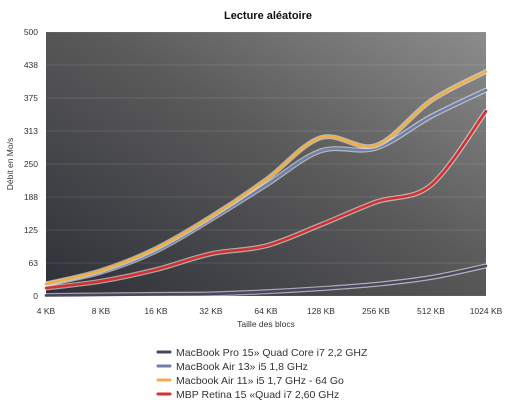 This screenshot has height=409, width=520. What do you see at coordinates (31, 197) in the screenshot?
I see `y-tick-label: 188` at bounding box center [31, 197].